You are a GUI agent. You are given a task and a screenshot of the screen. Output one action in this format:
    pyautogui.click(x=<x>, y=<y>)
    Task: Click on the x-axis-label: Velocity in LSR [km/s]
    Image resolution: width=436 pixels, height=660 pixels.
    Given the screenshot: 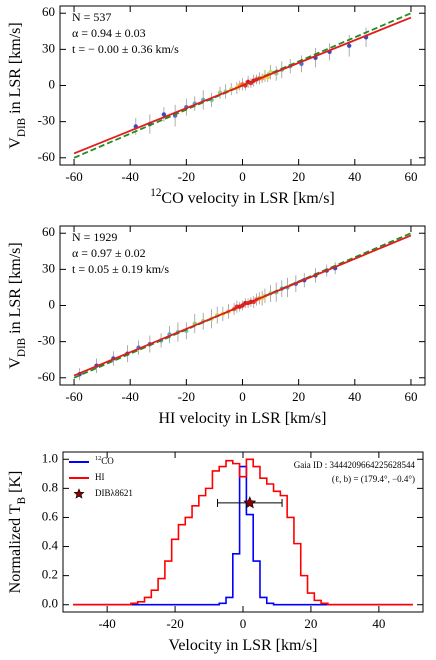 What is the action you would take?
    pyautogui.click(x=243, y=645)
    